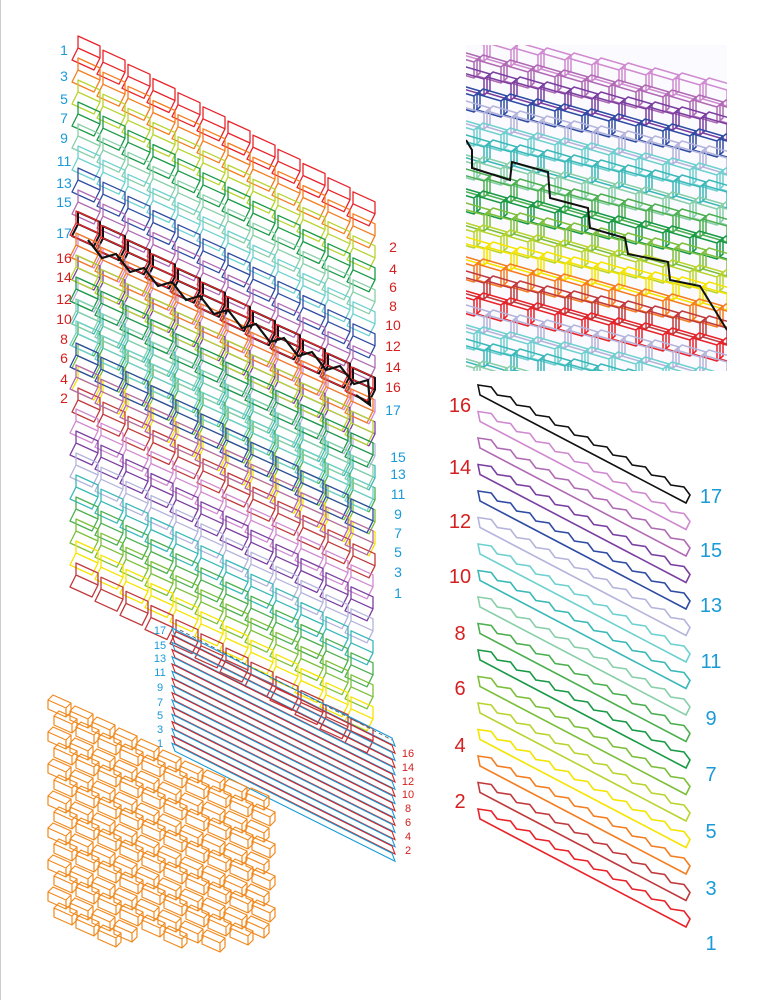 The width and height of the screenshot is (773, 1000). Describe the element at coordinates (64, 202) in the screenshot. I see `label-left-15: 15` at that location.